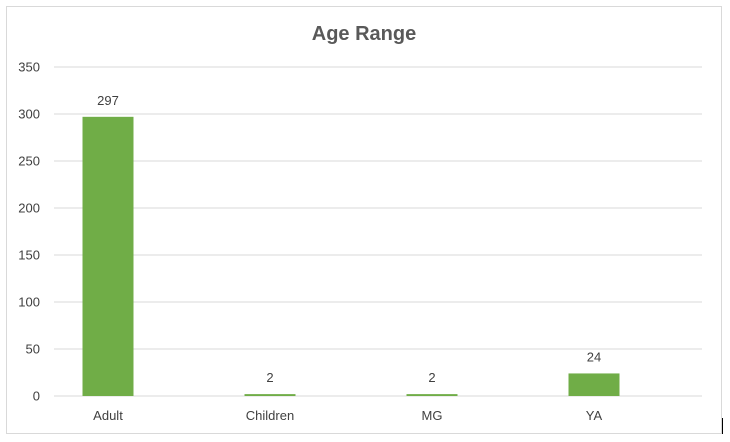 The image size is (730, 442). I want to click on y-tick-label: 50, so click(33, 349).